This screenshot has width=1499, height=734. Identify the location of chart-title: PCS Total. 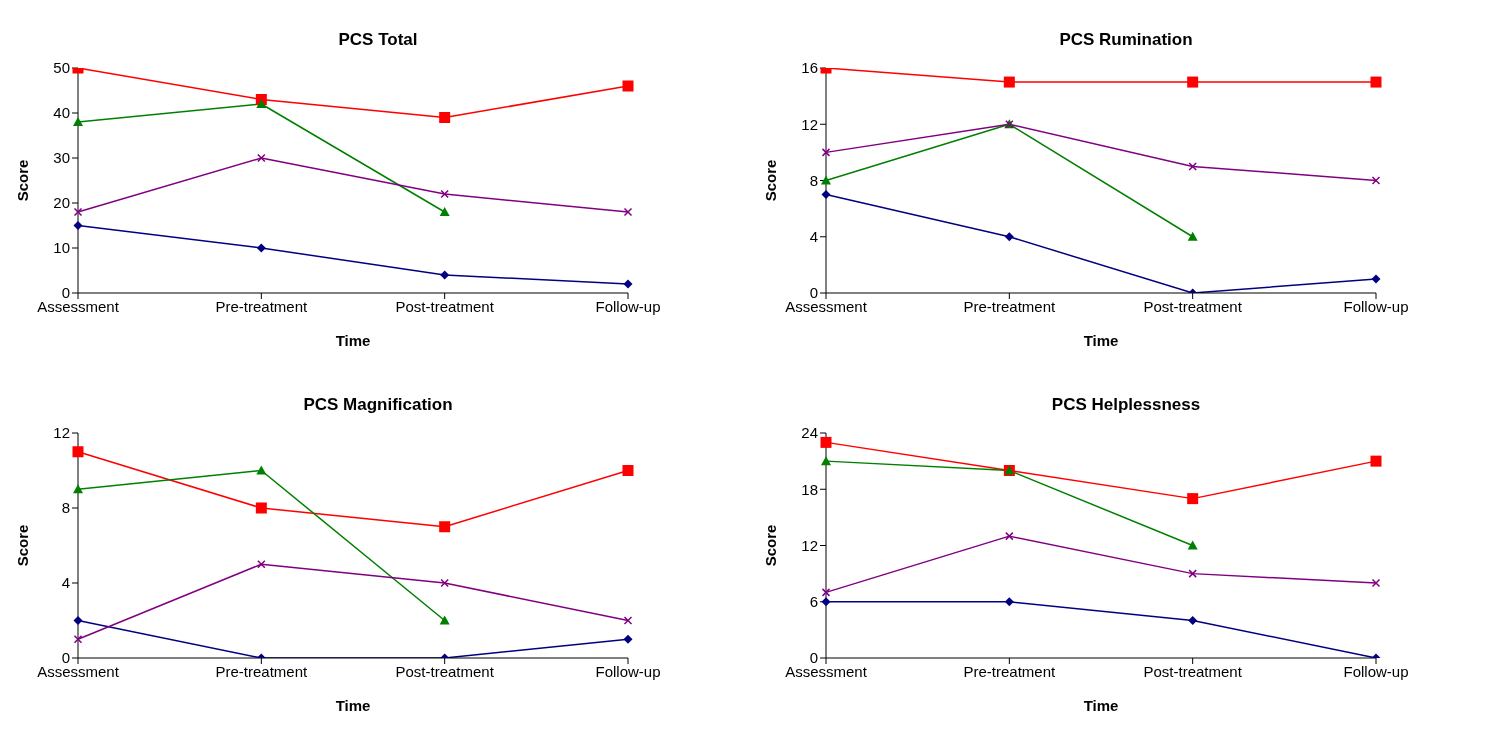
(378, 40).